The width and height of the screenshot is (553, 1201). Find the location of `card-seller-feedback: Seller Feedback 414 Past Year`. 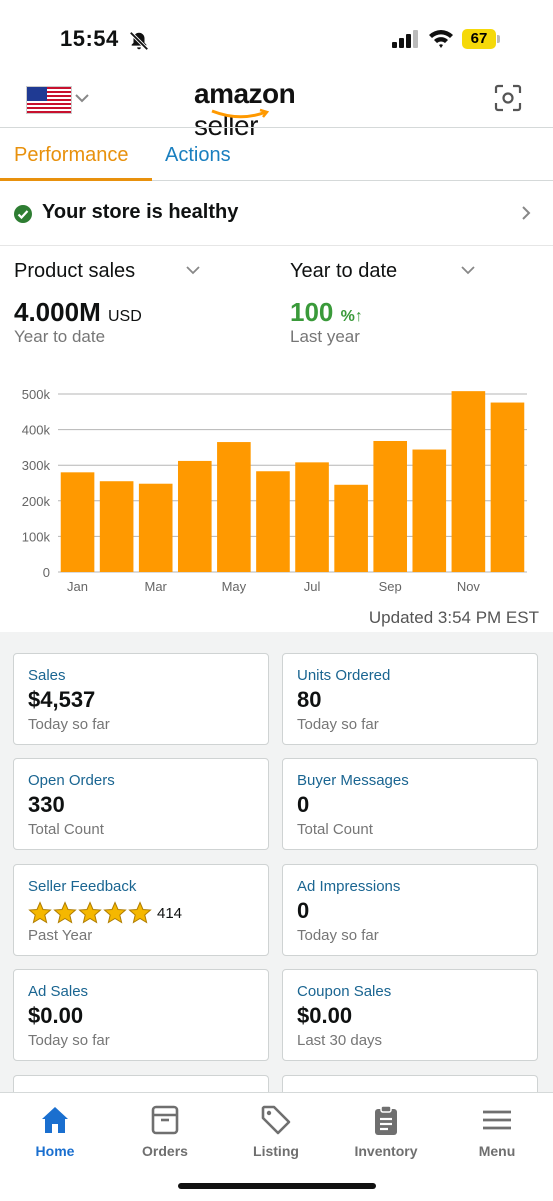

card-seller-feedback: Seller Feedback 414 Past Year is located at coordinates (141, 910).